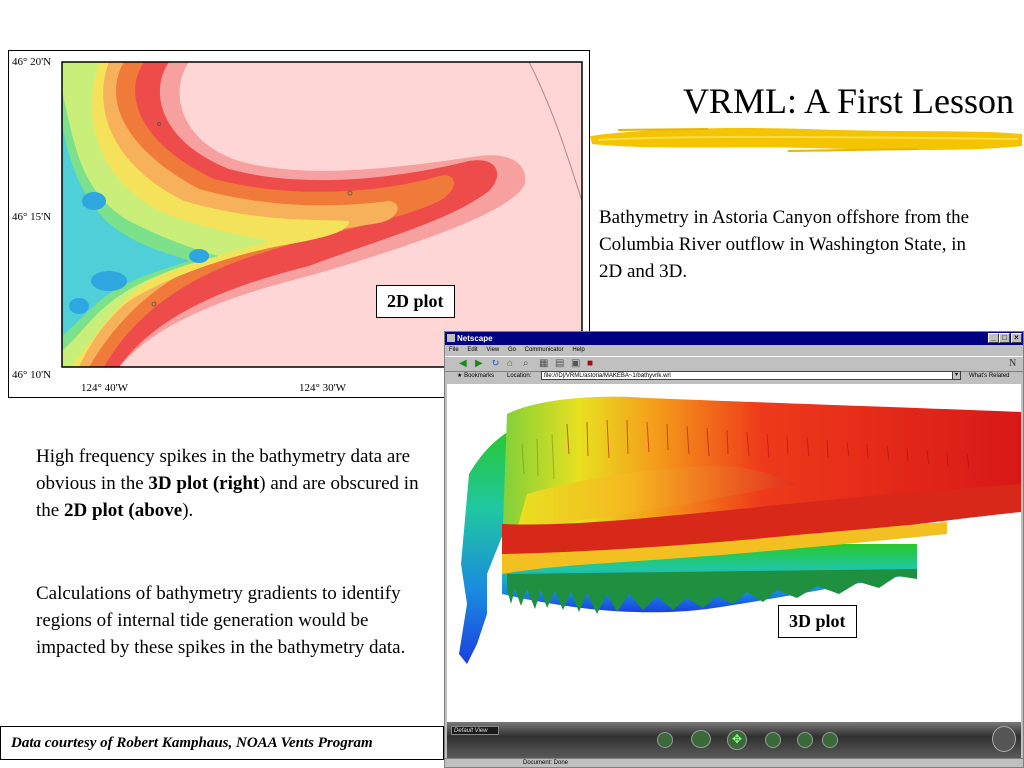 The image size is (1024, 768). I want to click on stop-icon: ■, so click(590, 363).